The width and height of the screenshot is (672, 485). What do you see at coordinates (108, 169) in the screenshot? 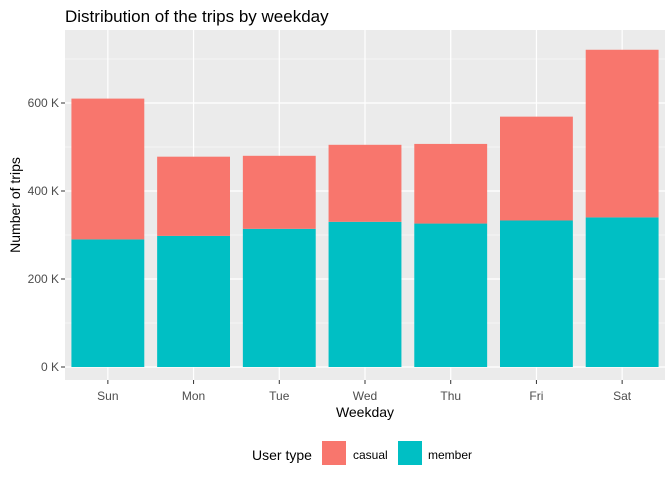
I see `bar-casual-sun` at bounding box center [108, 169].